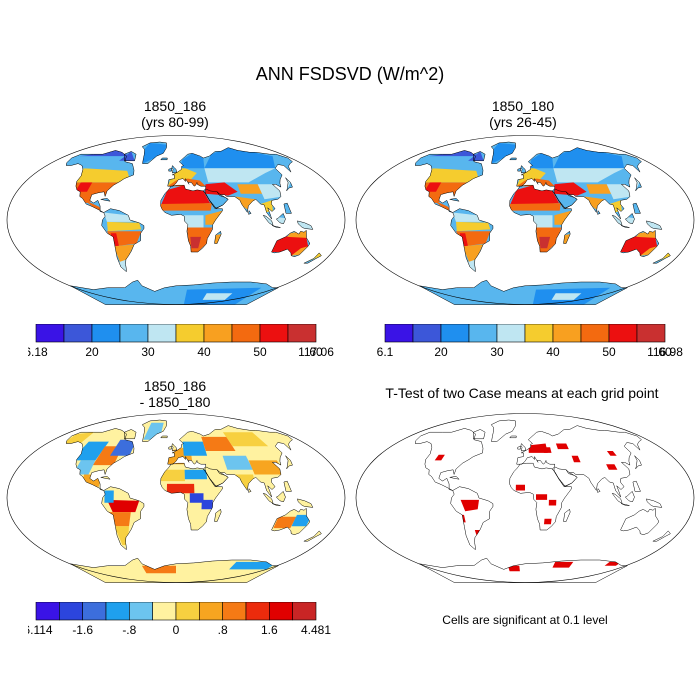 The image size is (700, 700). What do you see at coordinates (175, 122) in the screenshot?
I see `panel-1-title-line2: (yrs 80-99)` at bounding box center [175, 122].